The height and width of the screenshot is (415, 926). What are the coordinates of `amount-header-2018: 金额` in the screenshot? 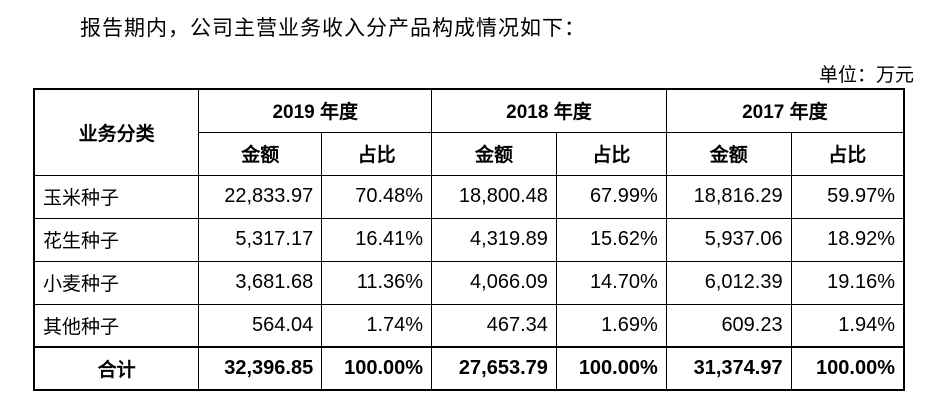 It's located at (494, 153).